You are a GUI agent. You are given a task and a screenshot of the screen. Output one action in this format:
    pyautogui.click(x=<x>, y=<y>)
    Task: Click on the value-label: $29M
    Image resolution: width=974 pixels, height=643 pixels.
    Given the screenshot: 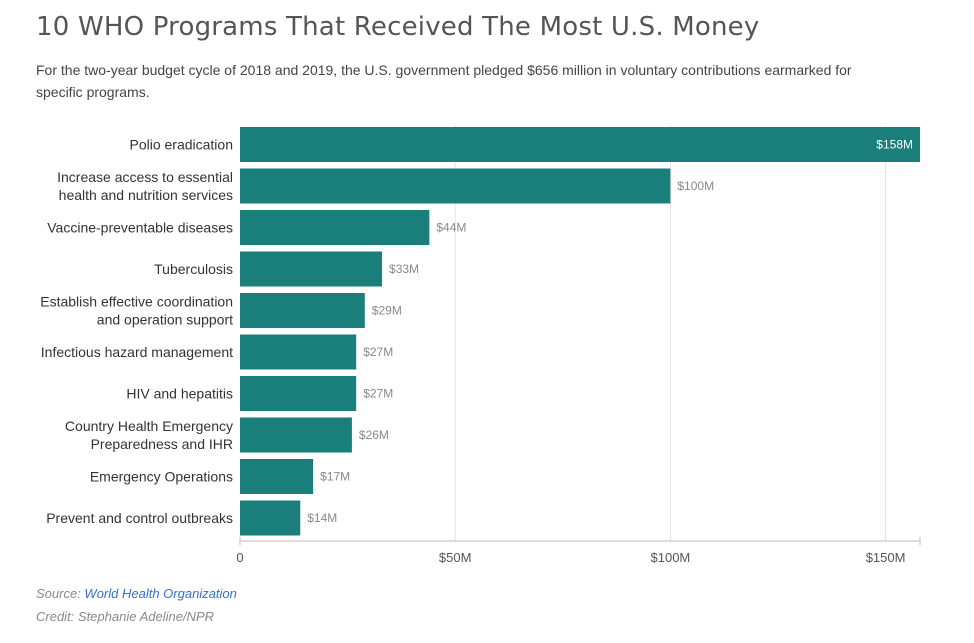 What is the action you would take?
    pyautogui.click(x=387, y=311)
    